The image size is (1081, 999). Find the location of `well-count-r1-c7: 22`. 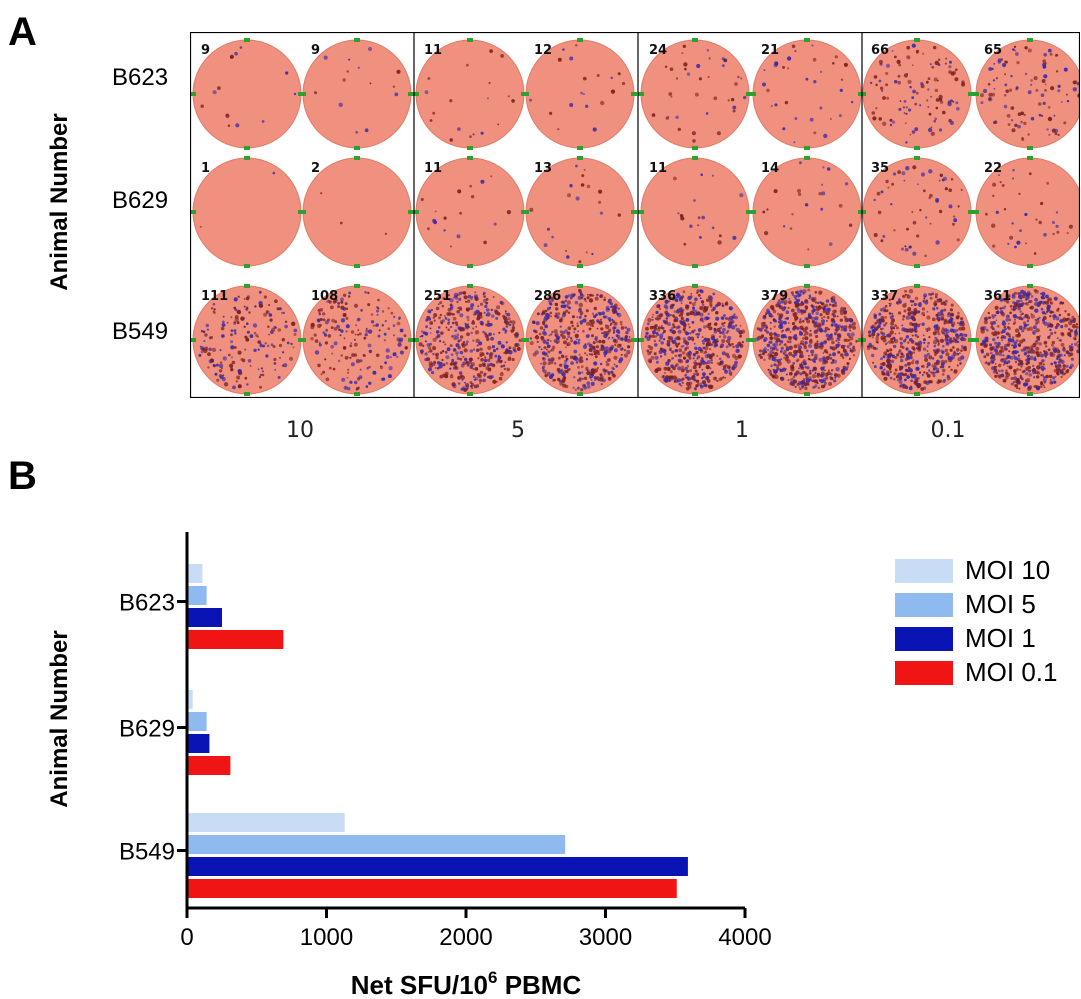

well-count-r1-c7: 22 is located at coordinates (993, 168).